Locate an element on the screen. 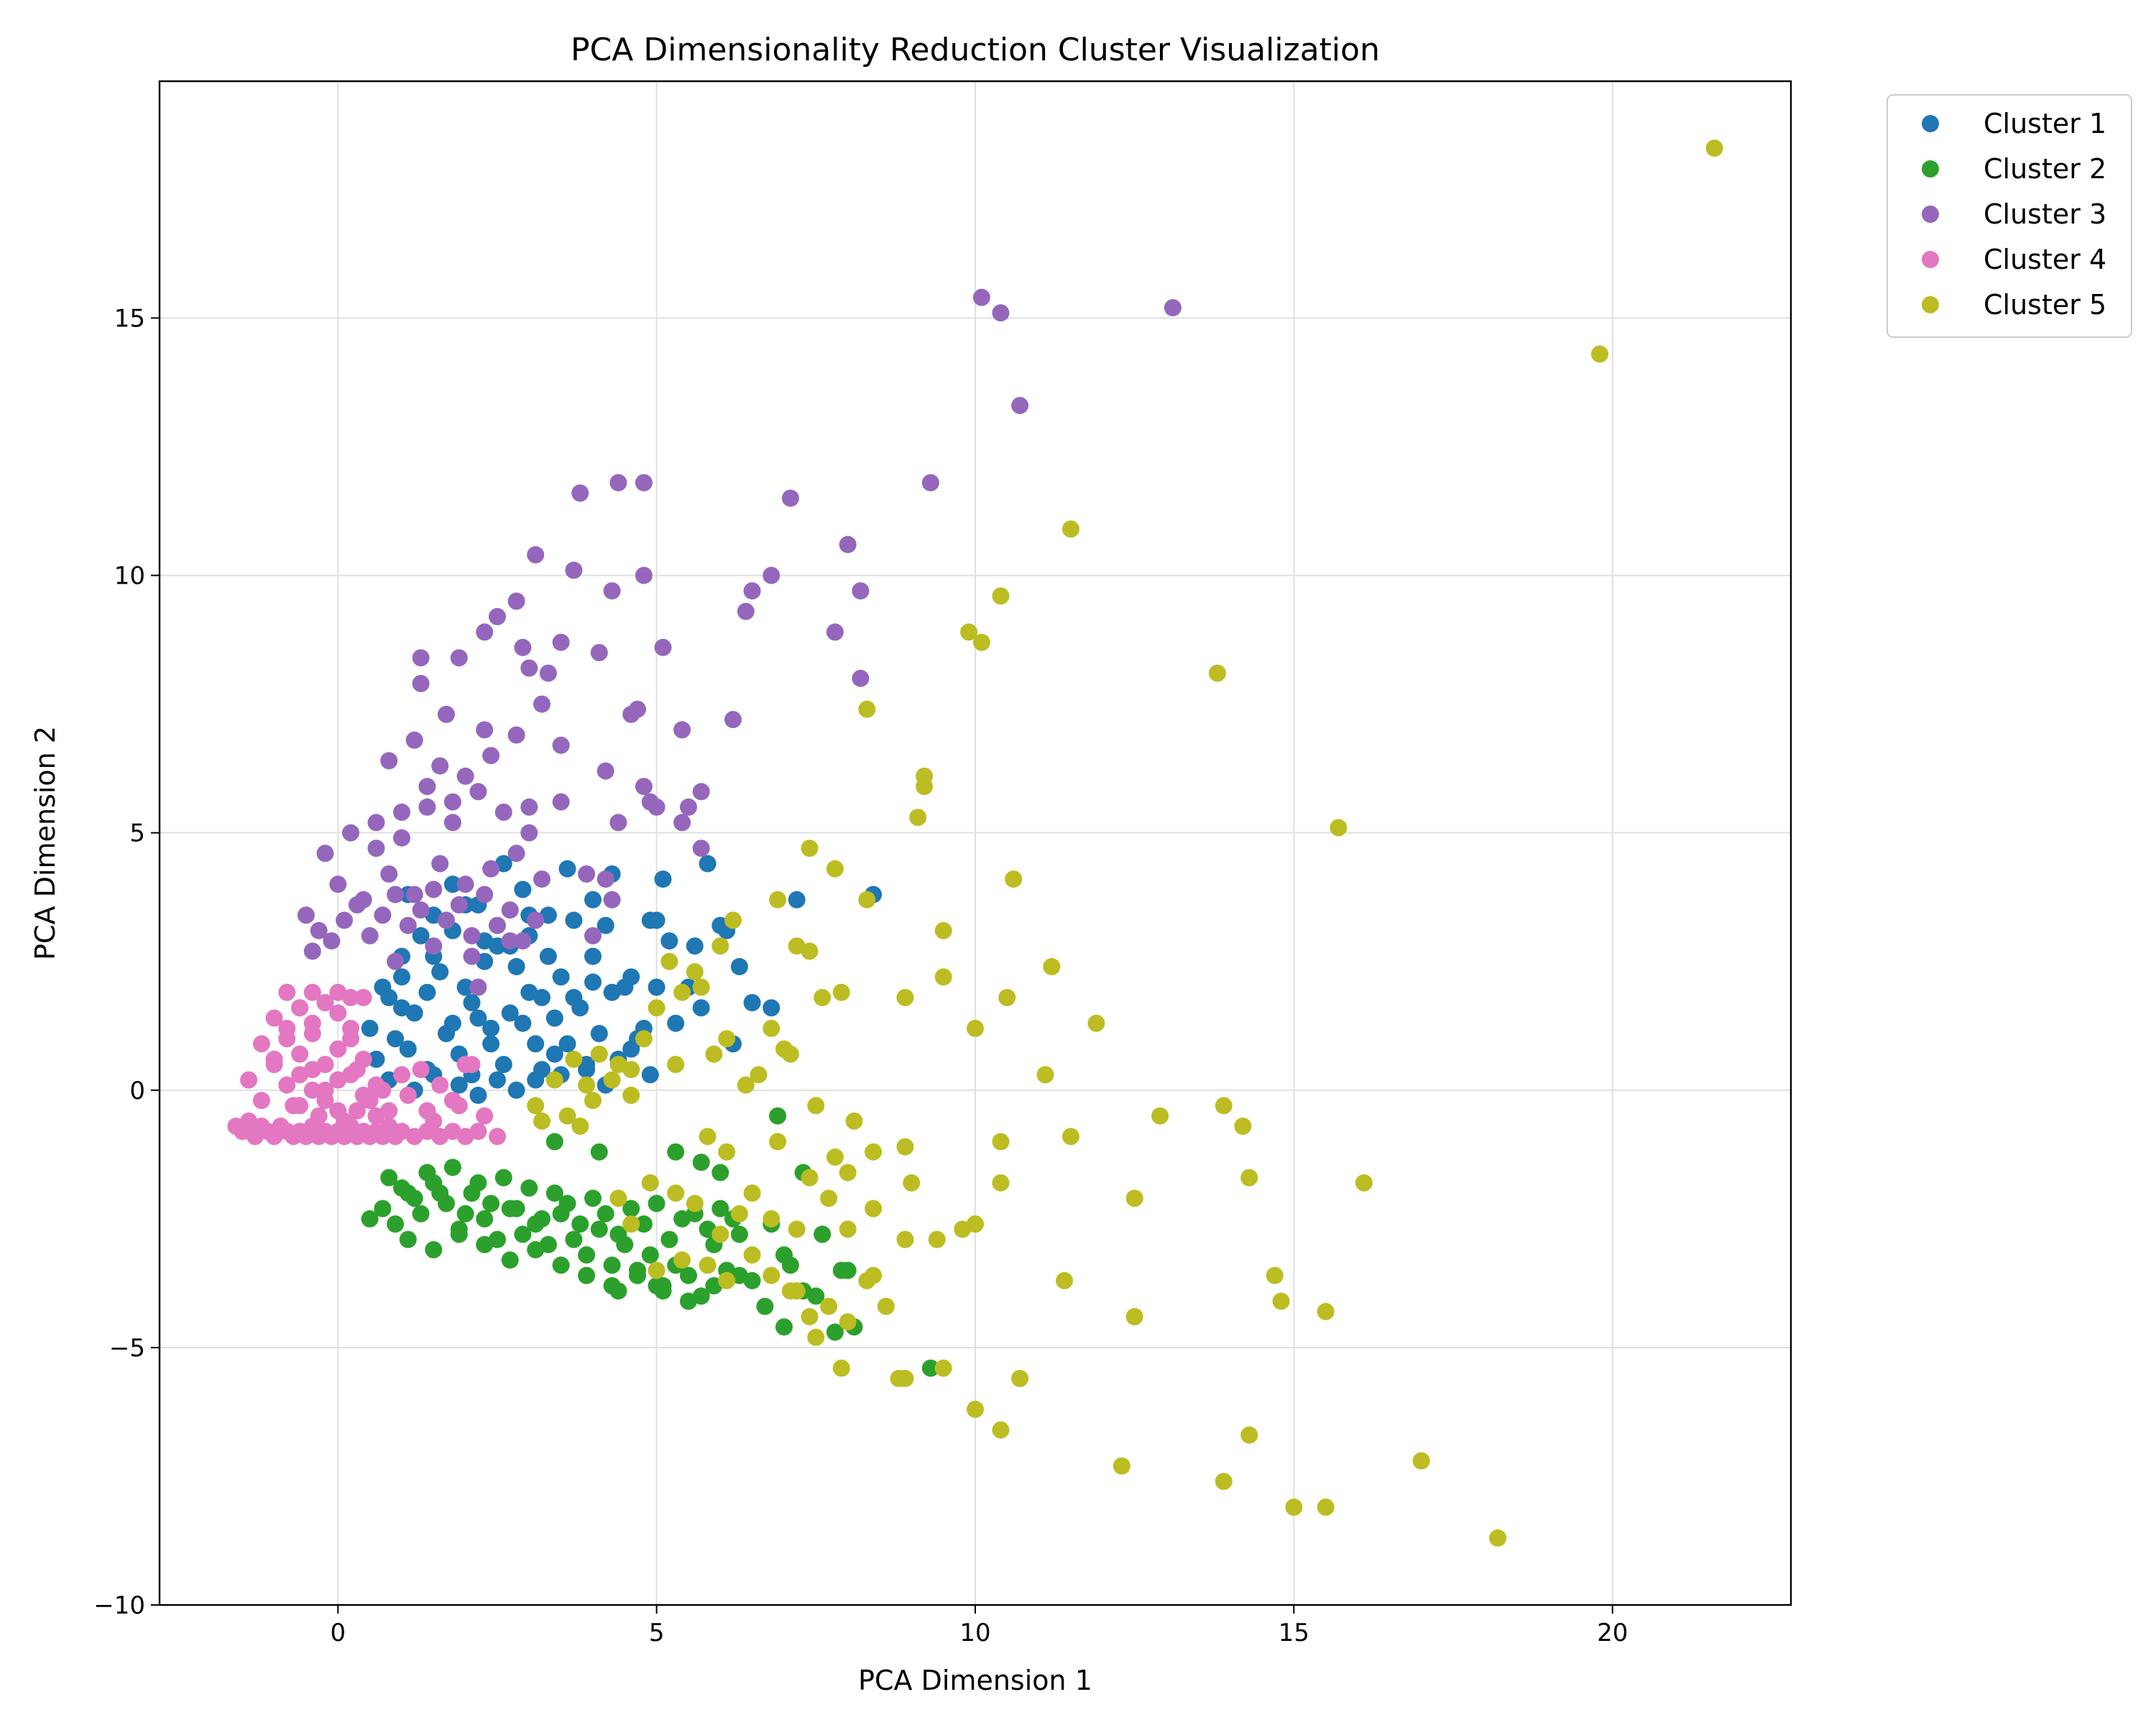 This screenshot has height=1725, width=2156. y-tick-label: −5 is located at coordinates (127, 1348).